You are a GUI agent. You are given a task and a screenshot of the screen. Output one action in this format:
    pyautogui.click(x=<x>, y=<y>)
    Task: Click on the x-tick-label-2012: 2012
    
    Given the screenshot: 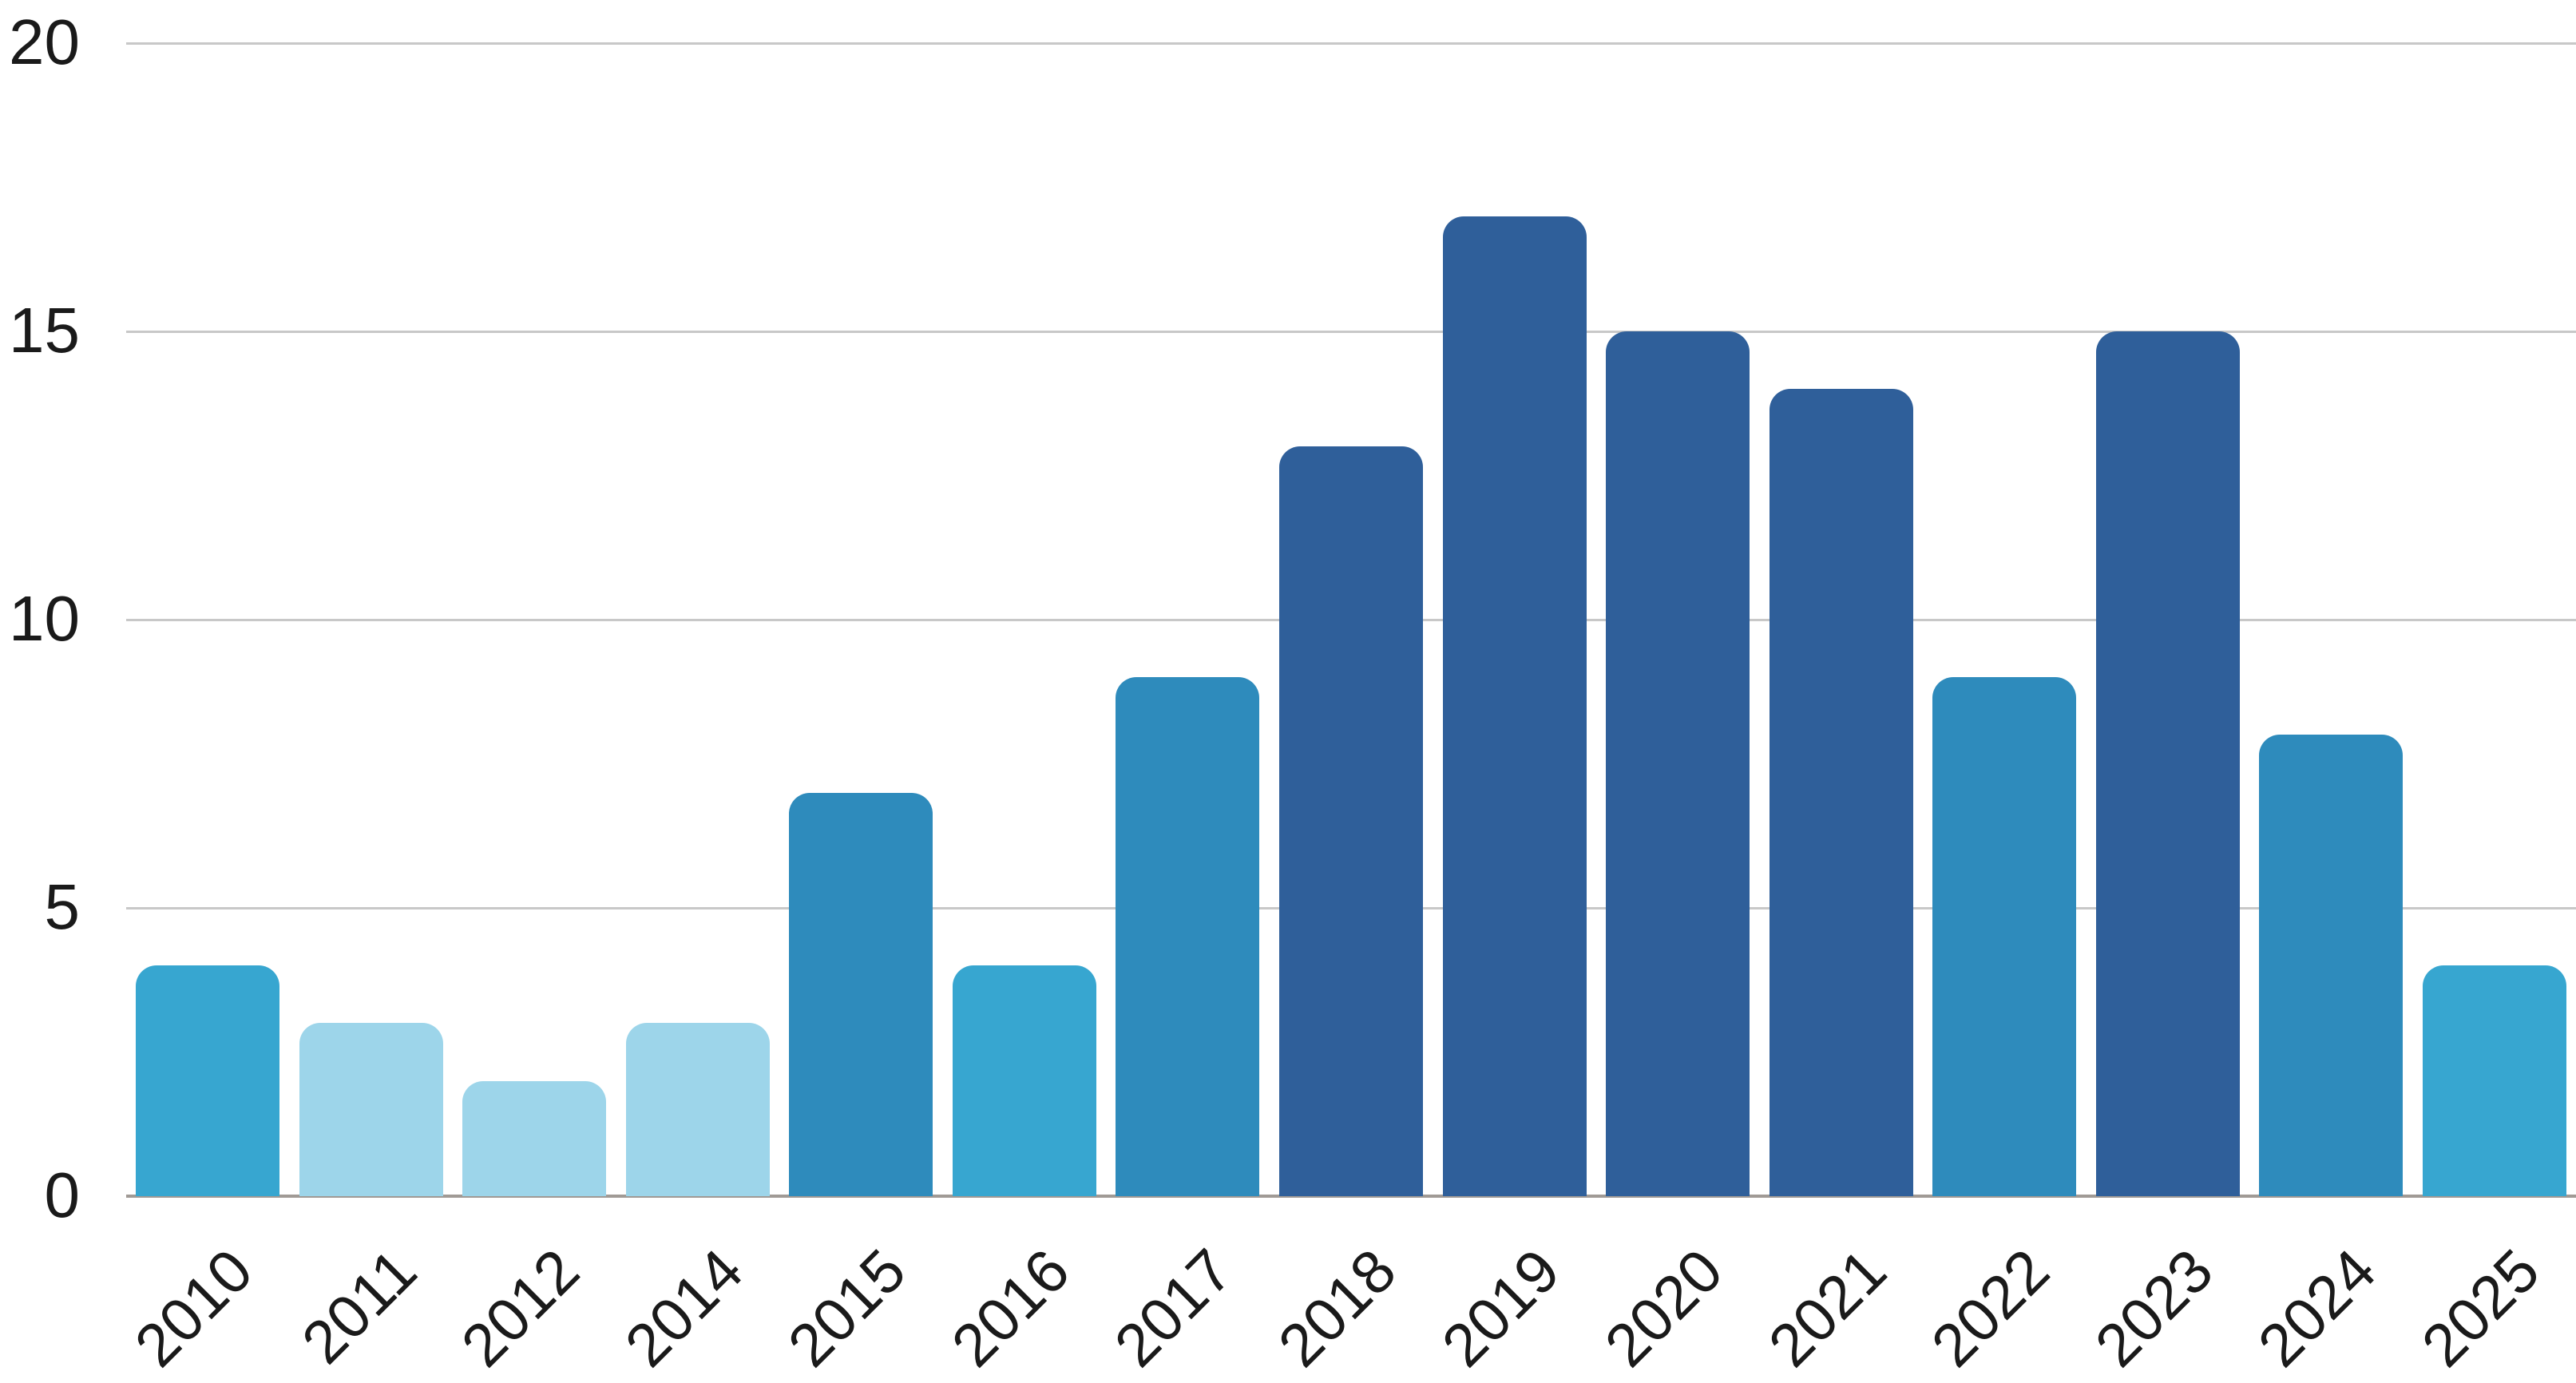 What is the action you would take?
    pyautogui.click(x=520, y=1308)
    